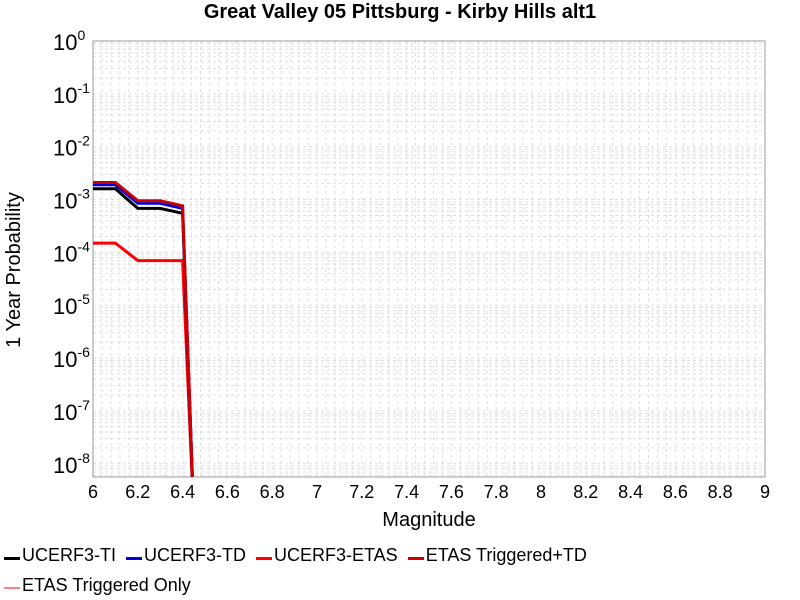  I want to click on series-line-ucerf3-td, so click(143, 330).